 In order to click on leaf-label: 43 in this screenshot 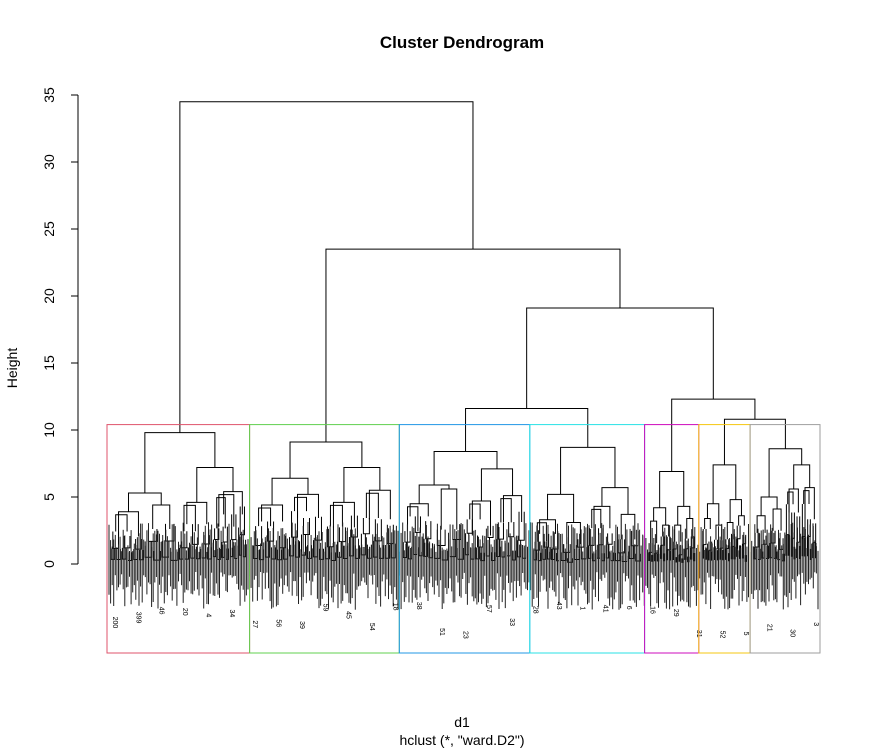, I will do `click(558, 606)`.